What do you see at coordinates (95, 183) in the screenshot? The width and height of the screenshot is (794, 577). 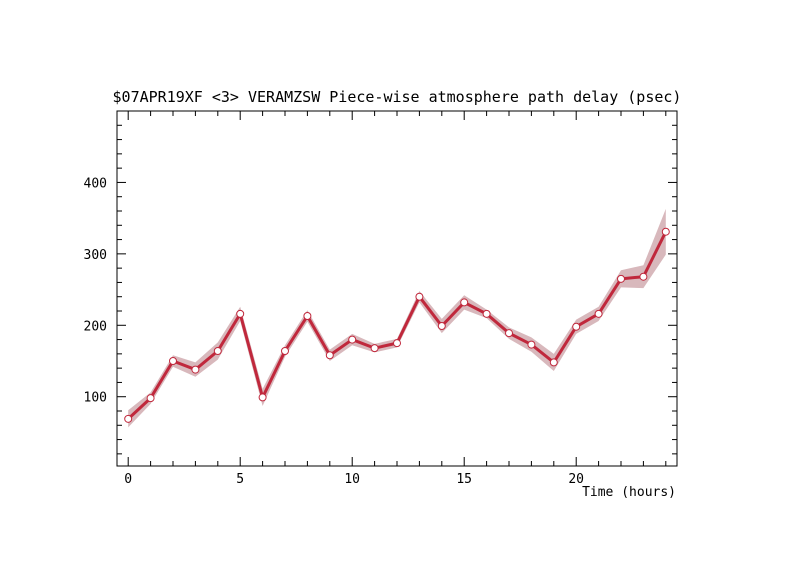 I see `y-tick-label: 400` at bounding box center [95, 183].